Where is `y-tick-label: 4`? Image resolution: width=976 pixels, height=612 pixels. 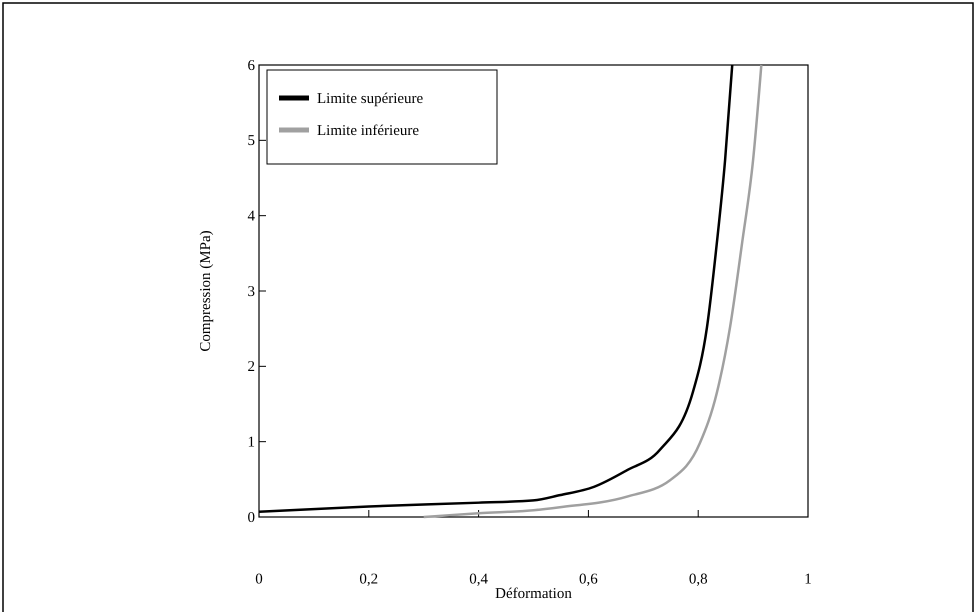
y-tick-label: 4 is located at coordinates (252, 216).